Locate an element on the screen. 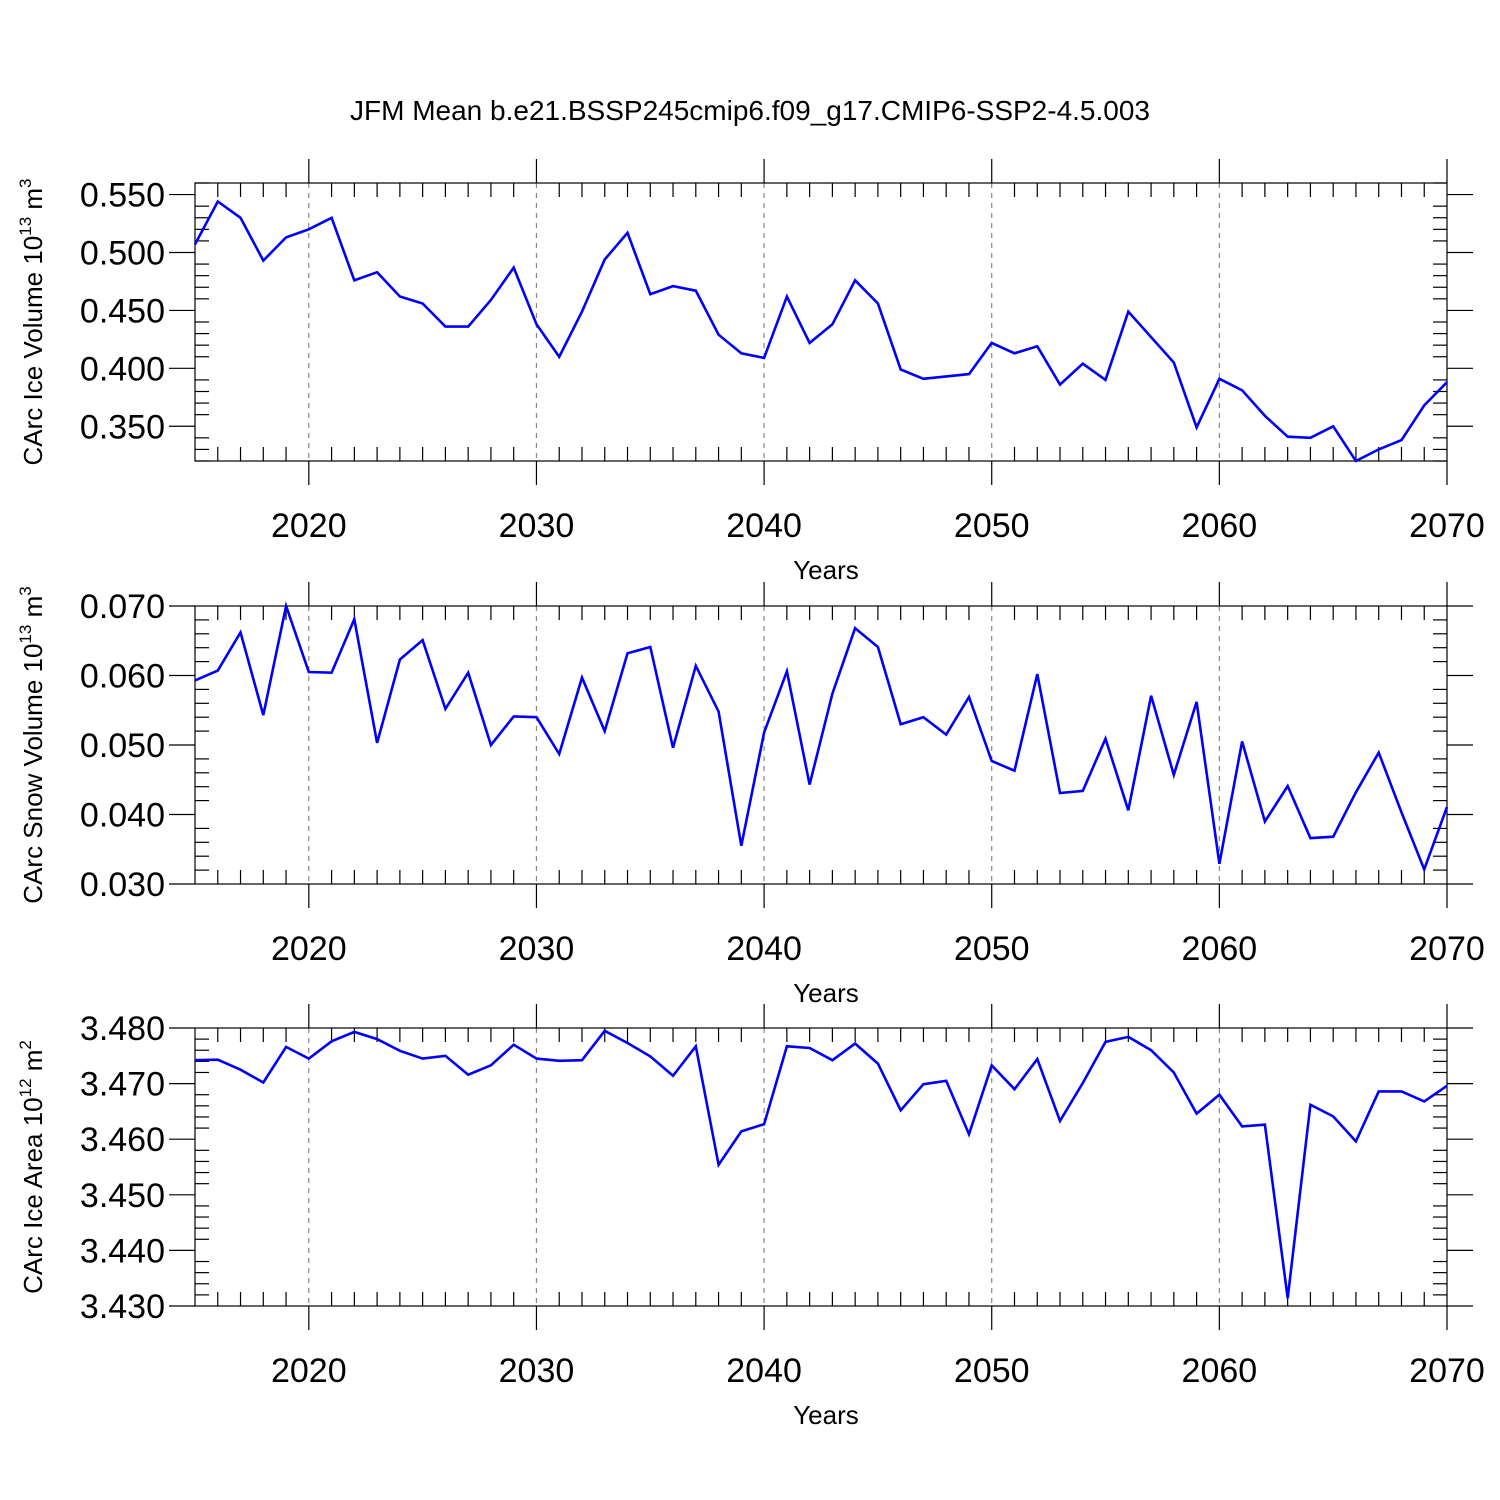  y-tick-label: 0.060 is located at coordinates (122, 677).